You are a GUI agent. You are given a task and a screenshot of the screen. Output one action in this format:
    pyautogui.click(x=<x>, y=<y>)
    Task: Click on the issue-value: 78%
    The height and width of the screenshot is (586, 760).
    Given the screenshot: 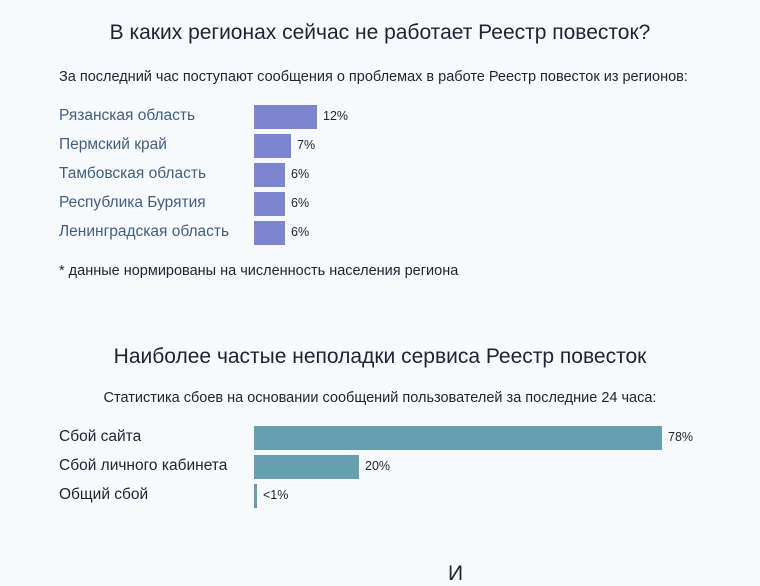 What is the action you would take?
    pyautogui.click(x=681, y=437)
    